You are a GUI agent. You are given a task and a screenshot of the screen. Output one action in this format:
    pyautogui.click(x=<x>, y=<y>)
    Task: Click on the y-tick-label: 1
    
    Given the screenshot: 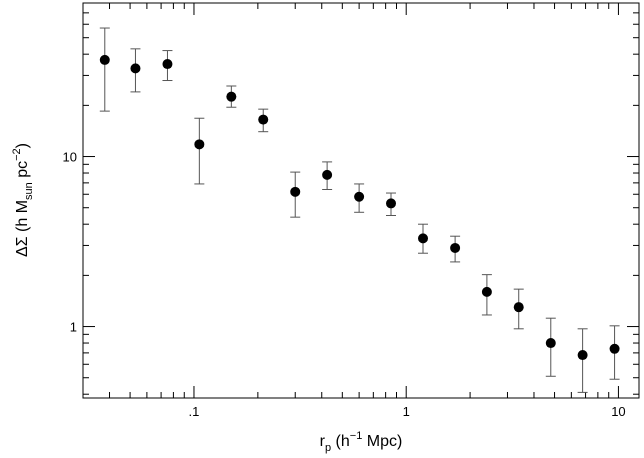 What is the action you would take?
    pyautogui.click(x=73, y=327)
    